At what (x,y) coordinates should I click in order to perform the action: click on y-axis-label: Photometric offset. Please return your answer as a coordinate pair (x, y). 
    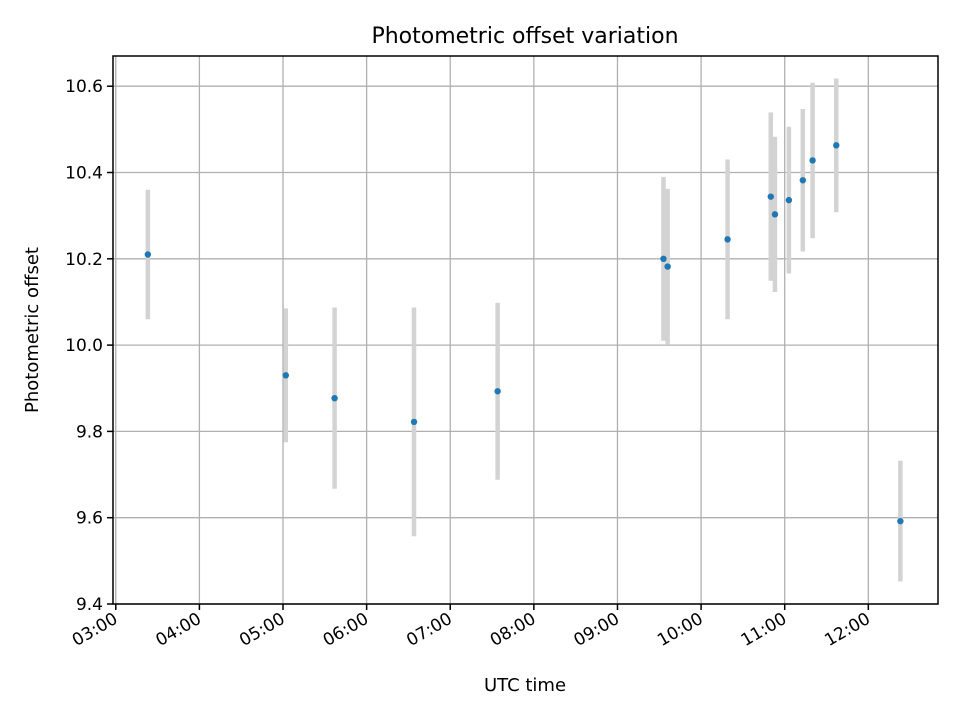
    Looking at the image, I should click on (32, 330).